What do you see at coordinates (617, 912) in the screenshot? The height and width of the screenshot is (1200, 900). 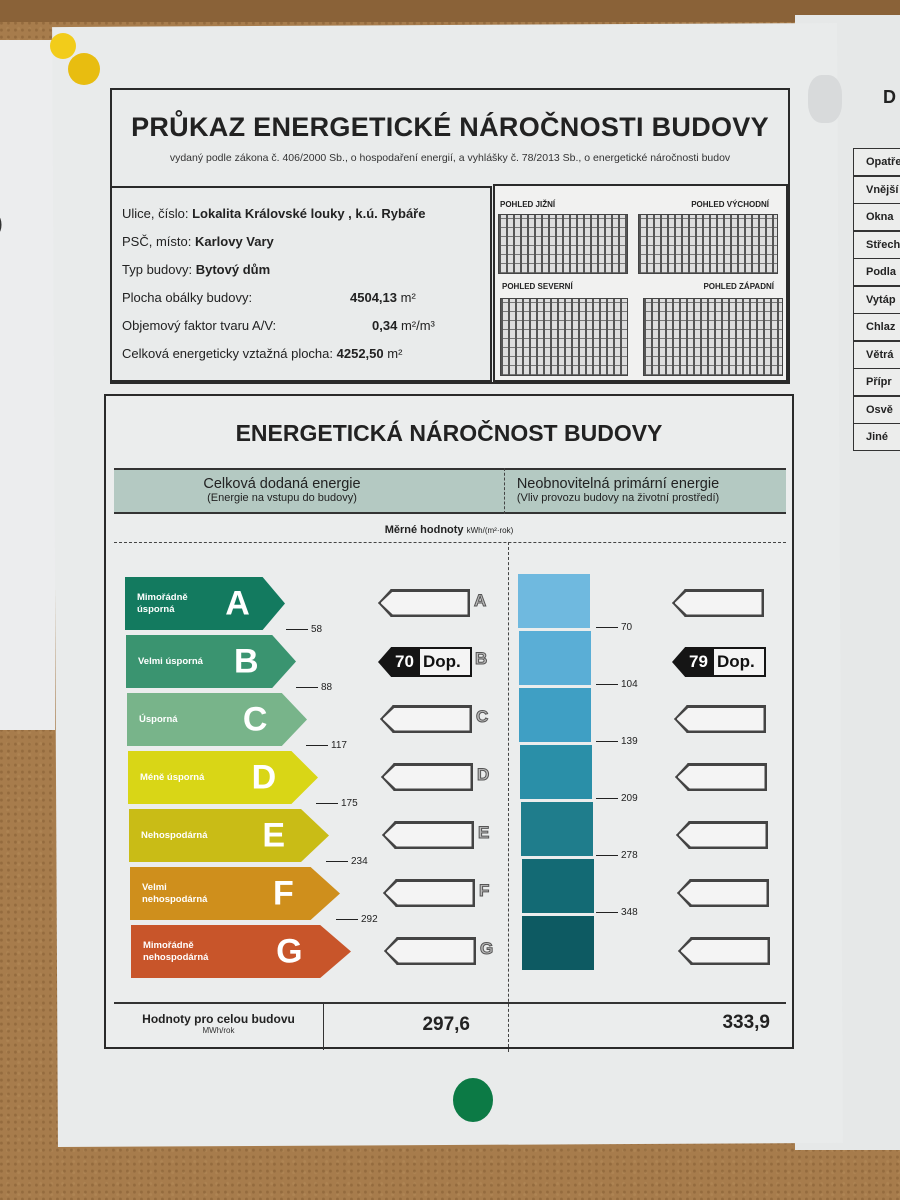 I see `right-threshold: 348` at bounding box center [617, 912].